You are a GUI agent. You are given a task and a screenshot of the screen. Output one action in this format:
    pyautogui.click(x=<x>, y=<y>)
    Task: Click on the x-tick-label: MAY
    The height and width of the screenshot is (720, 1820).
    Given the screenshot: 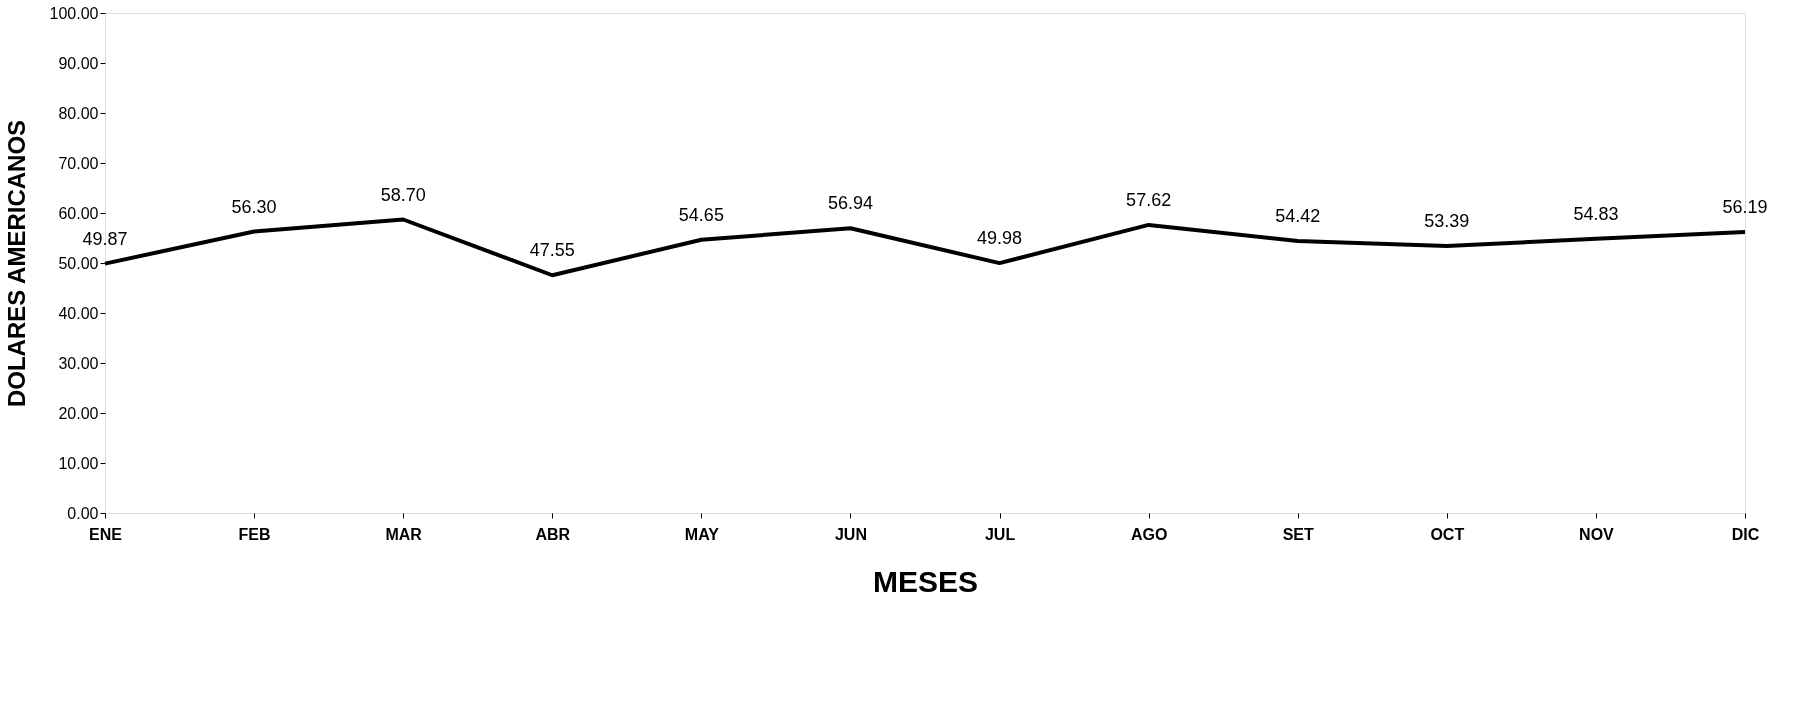 What is the action you would take?
    pyautogui.click(x=702, y=534)
    